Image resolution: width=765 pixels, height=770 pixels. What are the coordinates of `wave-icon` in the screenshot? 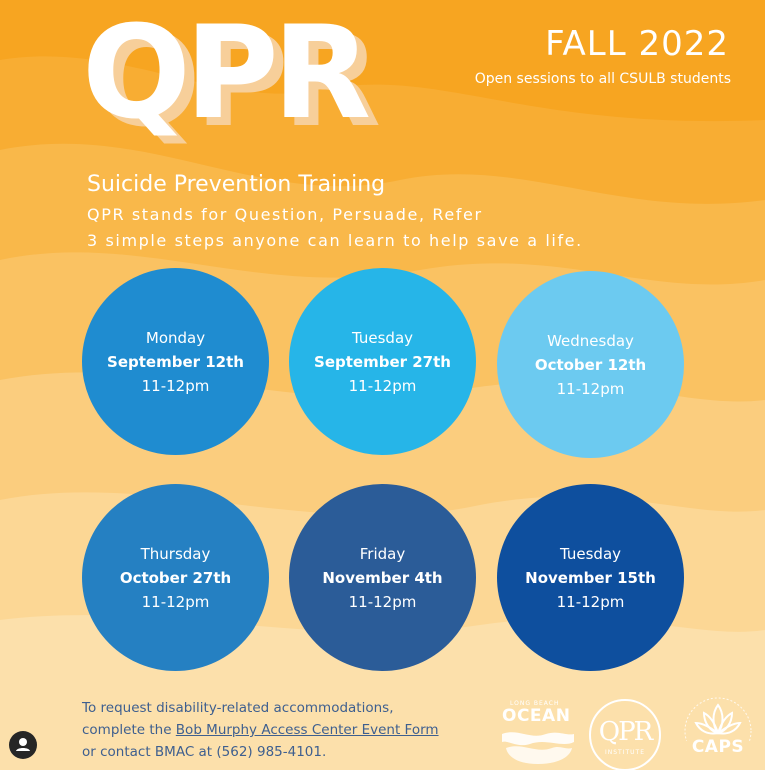 It's located at (538, 748).